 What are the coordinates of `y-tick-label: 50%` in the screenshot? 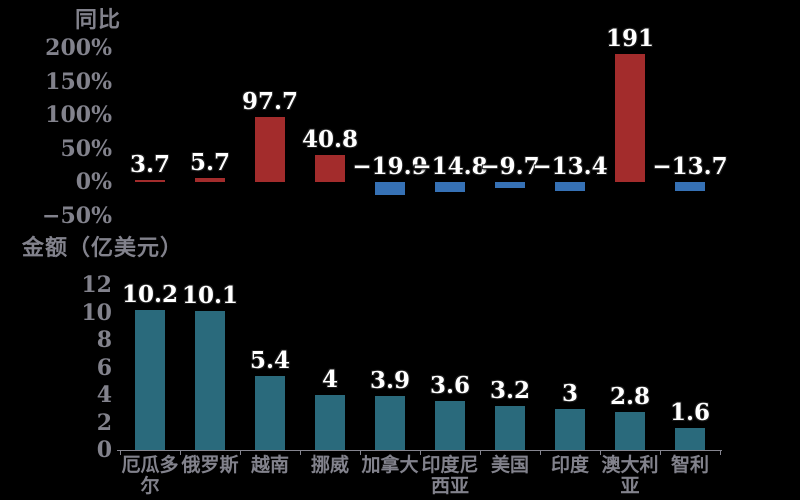 It's located at (86, 148).